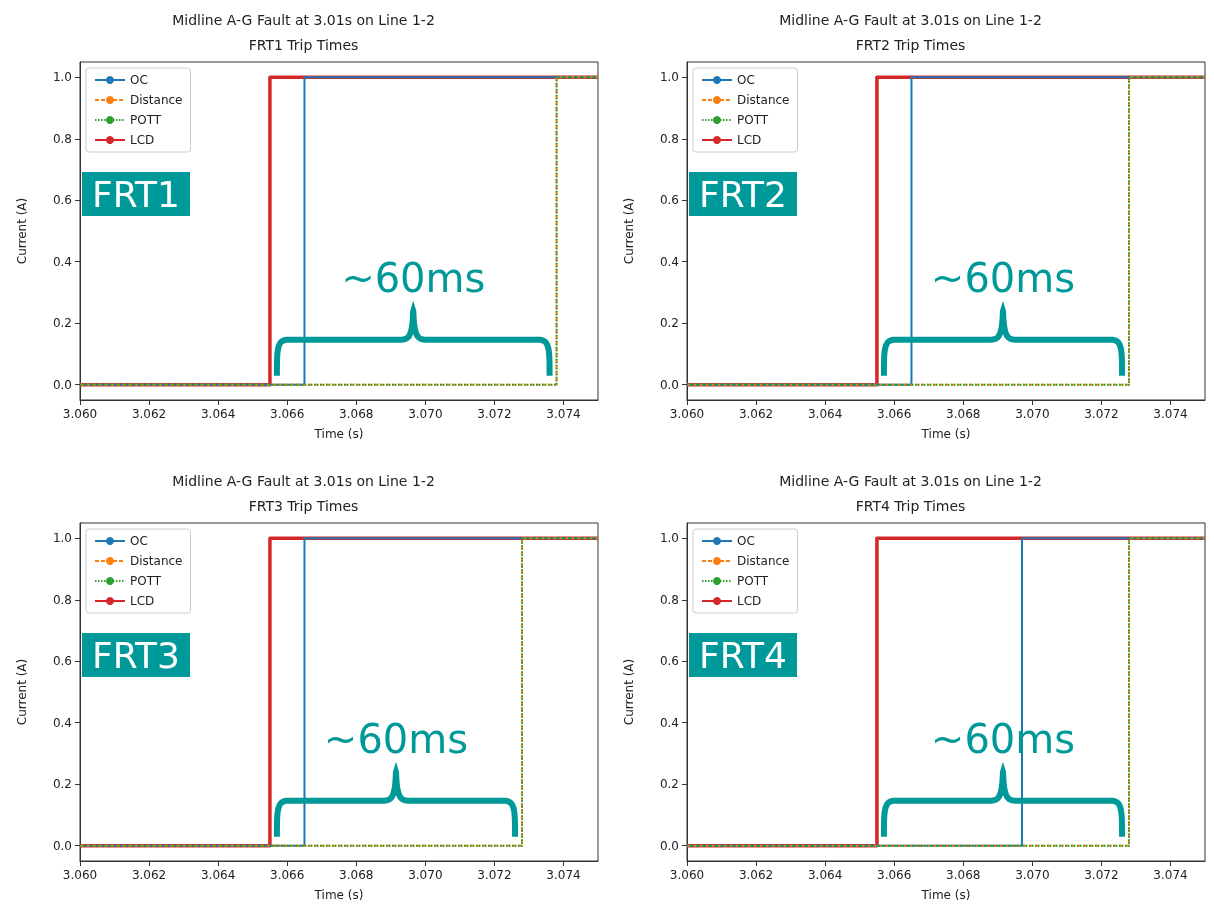 The image size is (1214, 922). Describe the element at coordinates (136, 194) in the screenshot. I see `annotation: FRT1` at that location.